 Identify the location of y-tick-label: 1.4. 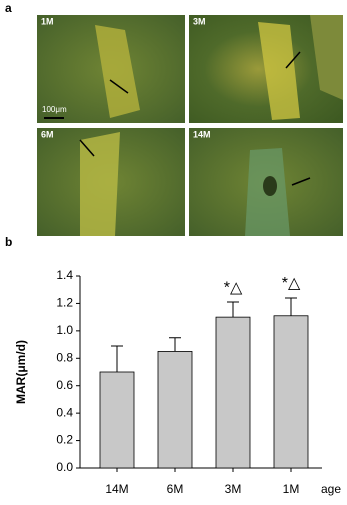
(64, 275).